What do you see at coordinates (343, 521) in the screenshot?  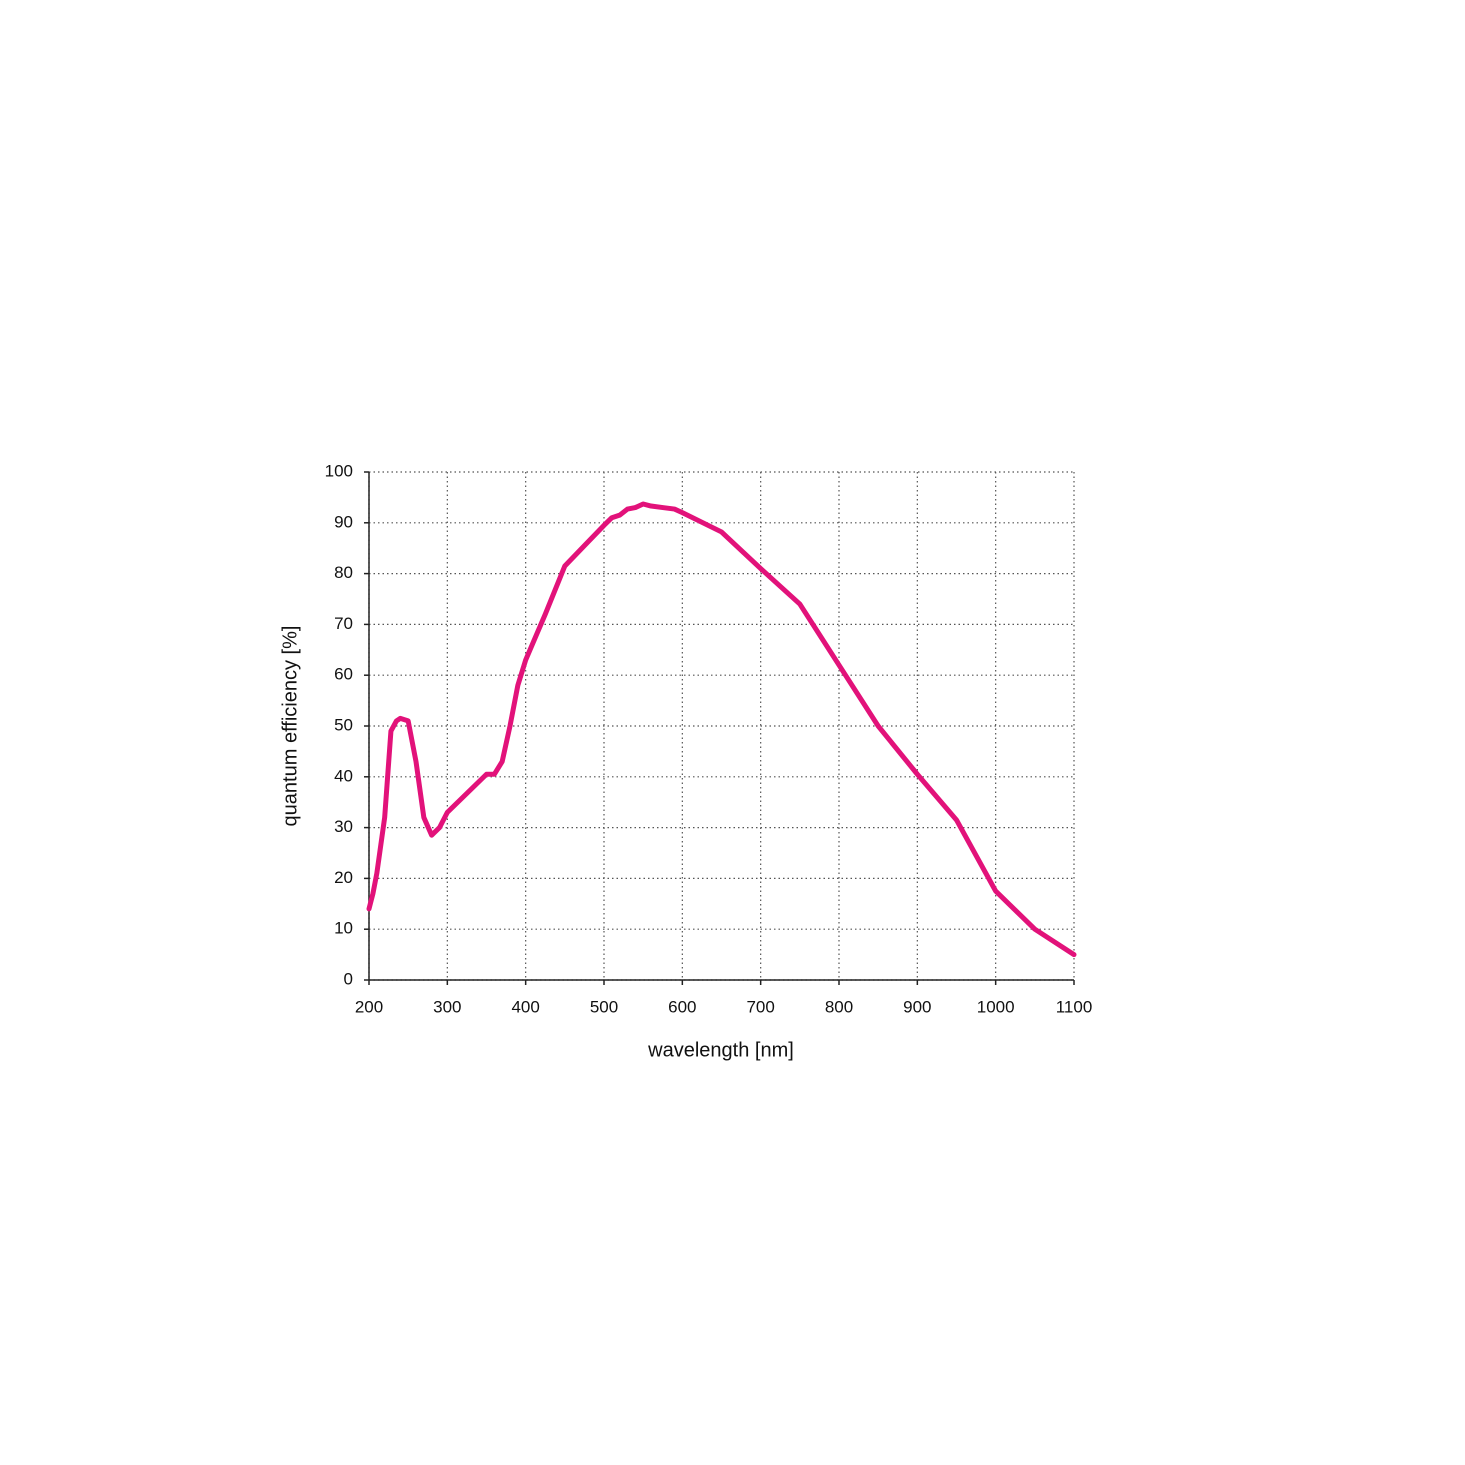 I see `y-tick-label: 90` at bounding box center [343, 521].